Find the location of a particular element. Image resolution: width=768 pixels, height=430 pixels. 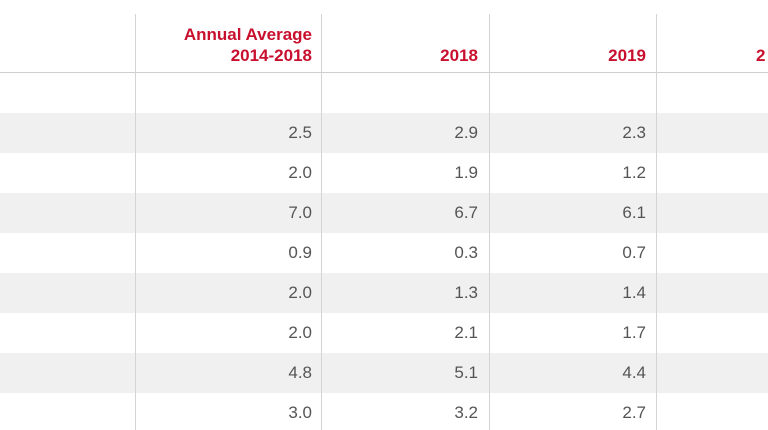

table-cell: 0.9 is located at coordinates (300, 252).